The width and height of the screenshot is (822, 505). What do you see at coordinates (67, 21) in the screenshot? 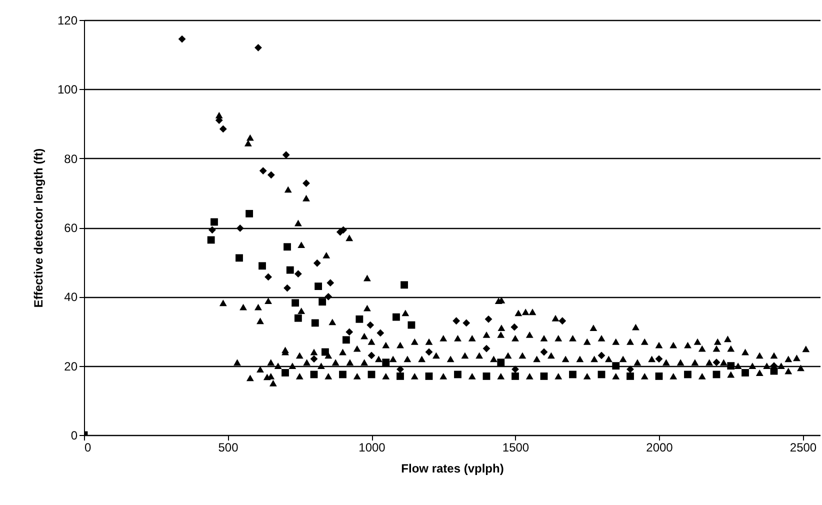
I see `y-tick-label: 120` at bounding box center [67, 21].